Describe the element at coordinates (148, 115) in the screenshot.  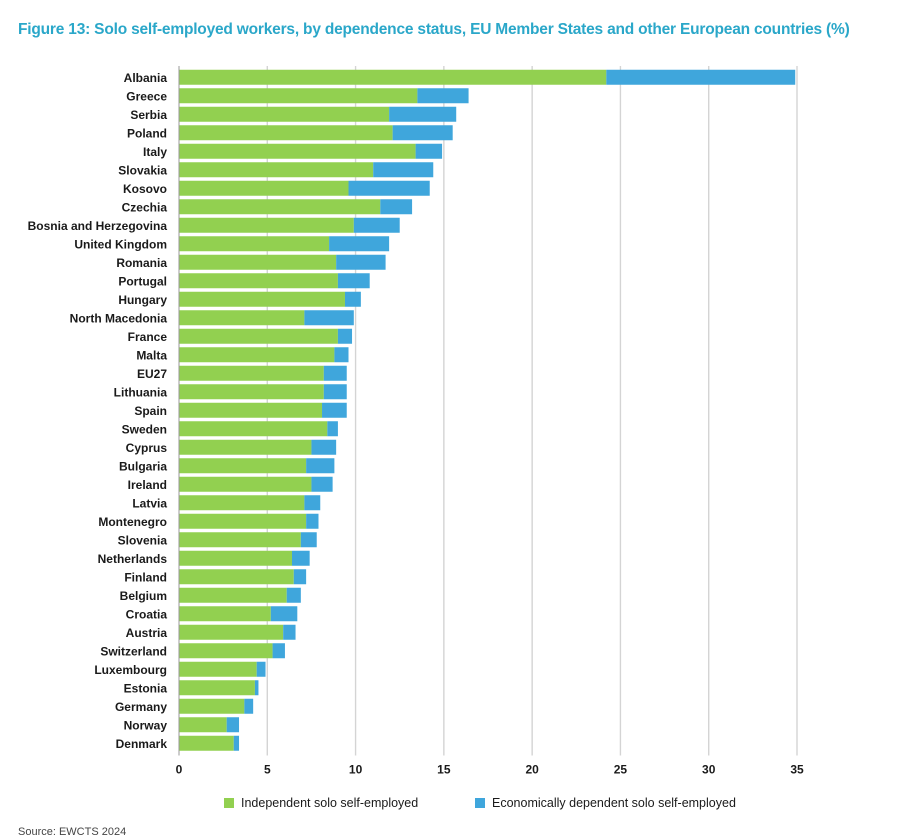
I see `category-label: Serbia` at that location.